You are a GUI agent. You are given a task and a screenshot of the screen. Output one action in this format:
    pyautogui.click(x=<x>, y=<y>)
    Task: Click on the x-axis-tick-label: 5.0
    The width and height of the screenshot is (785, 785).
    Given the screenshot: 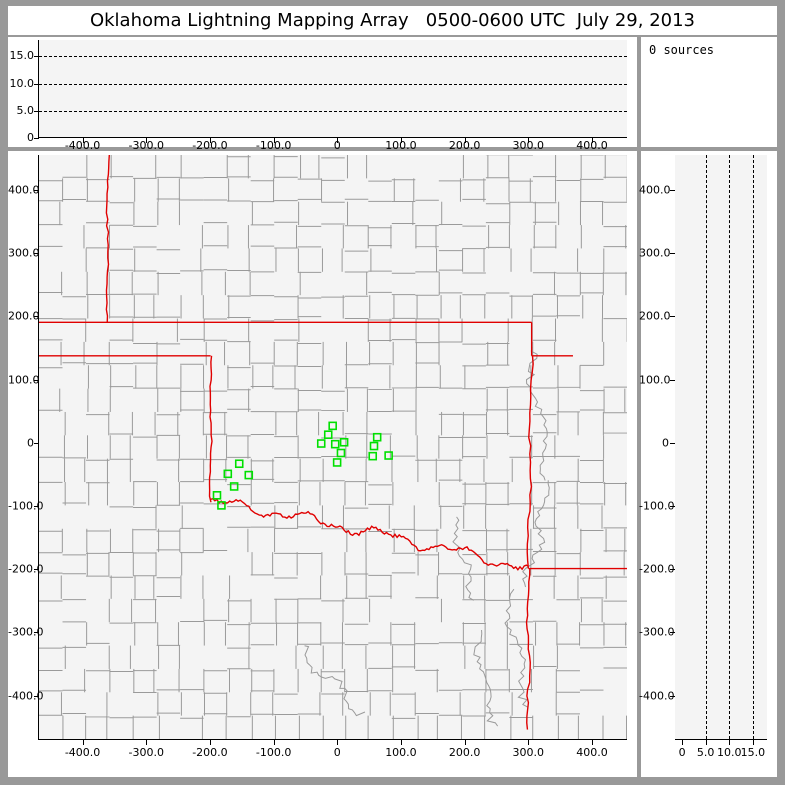 What is the action you would take?
    pyautogui.click(x=705, y=752)
    